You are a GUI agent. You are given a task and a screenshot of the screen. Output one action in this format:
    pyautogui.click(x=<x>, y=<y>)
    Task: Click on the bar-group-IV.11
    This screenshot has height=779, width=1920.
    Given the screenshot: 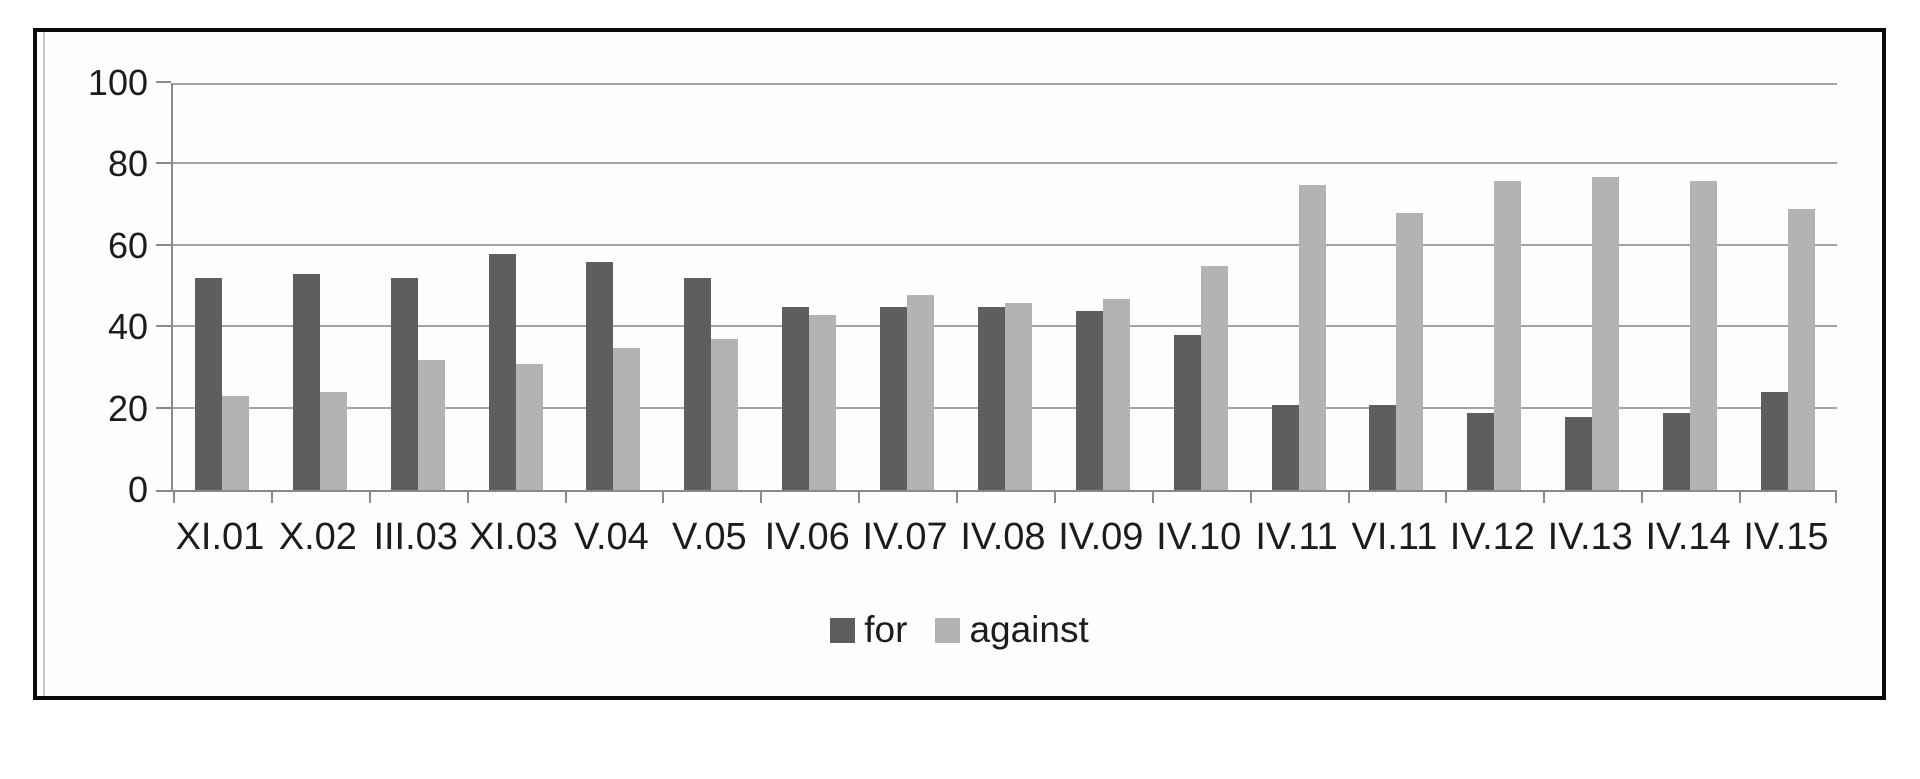 What is the action you would take?
    pyautogui.click(x=1299, y=286)
    